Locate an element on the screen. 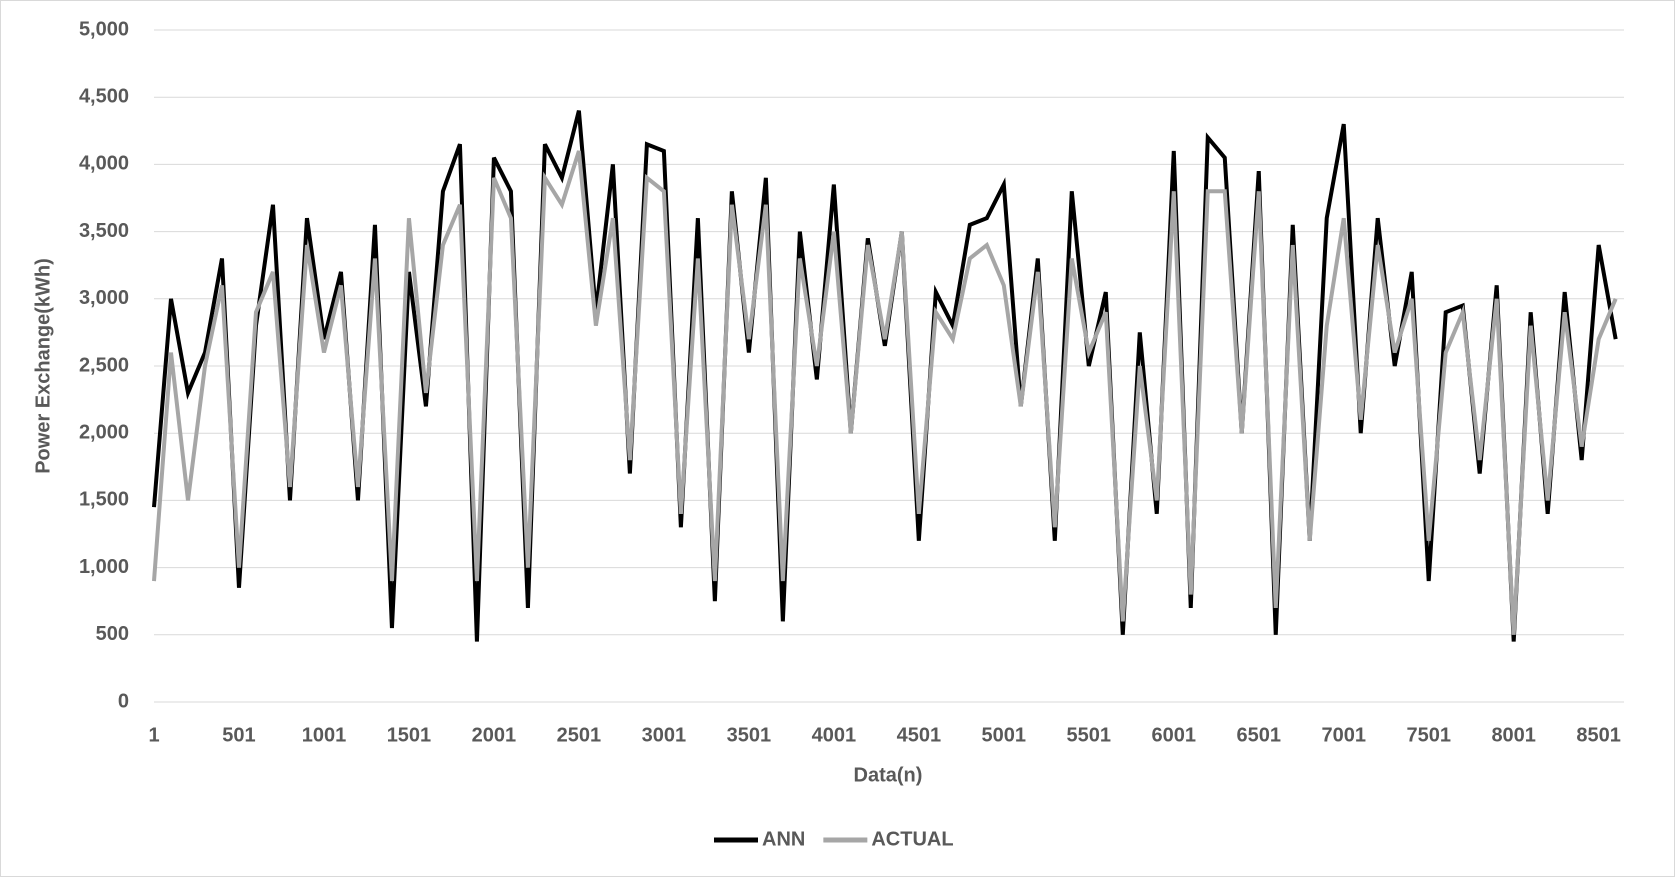 The width and height of the screenshot is (1675, 877). x-tick-label: 8001 is located at coordinates (1513, 735).